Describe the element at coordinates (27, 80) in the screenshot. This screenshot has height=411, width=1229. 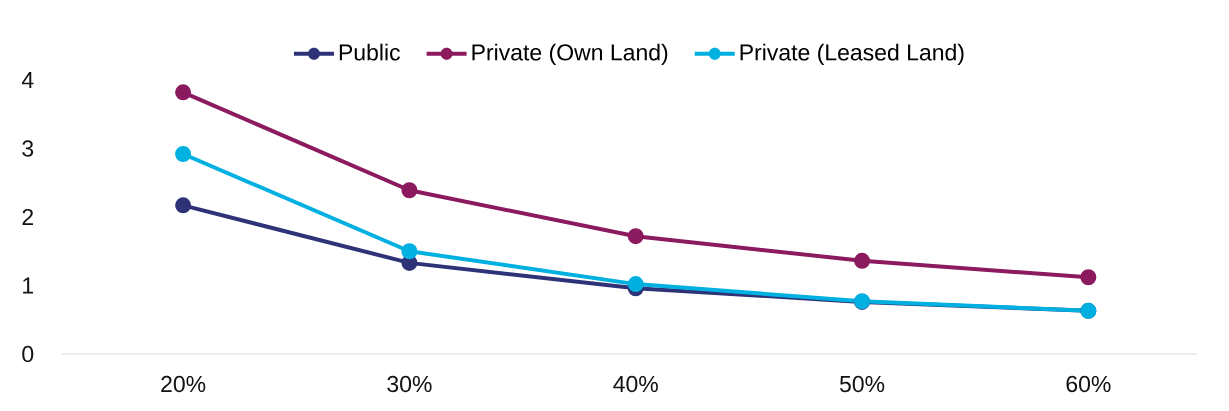
I see `y-tick-label: 4` at that location.